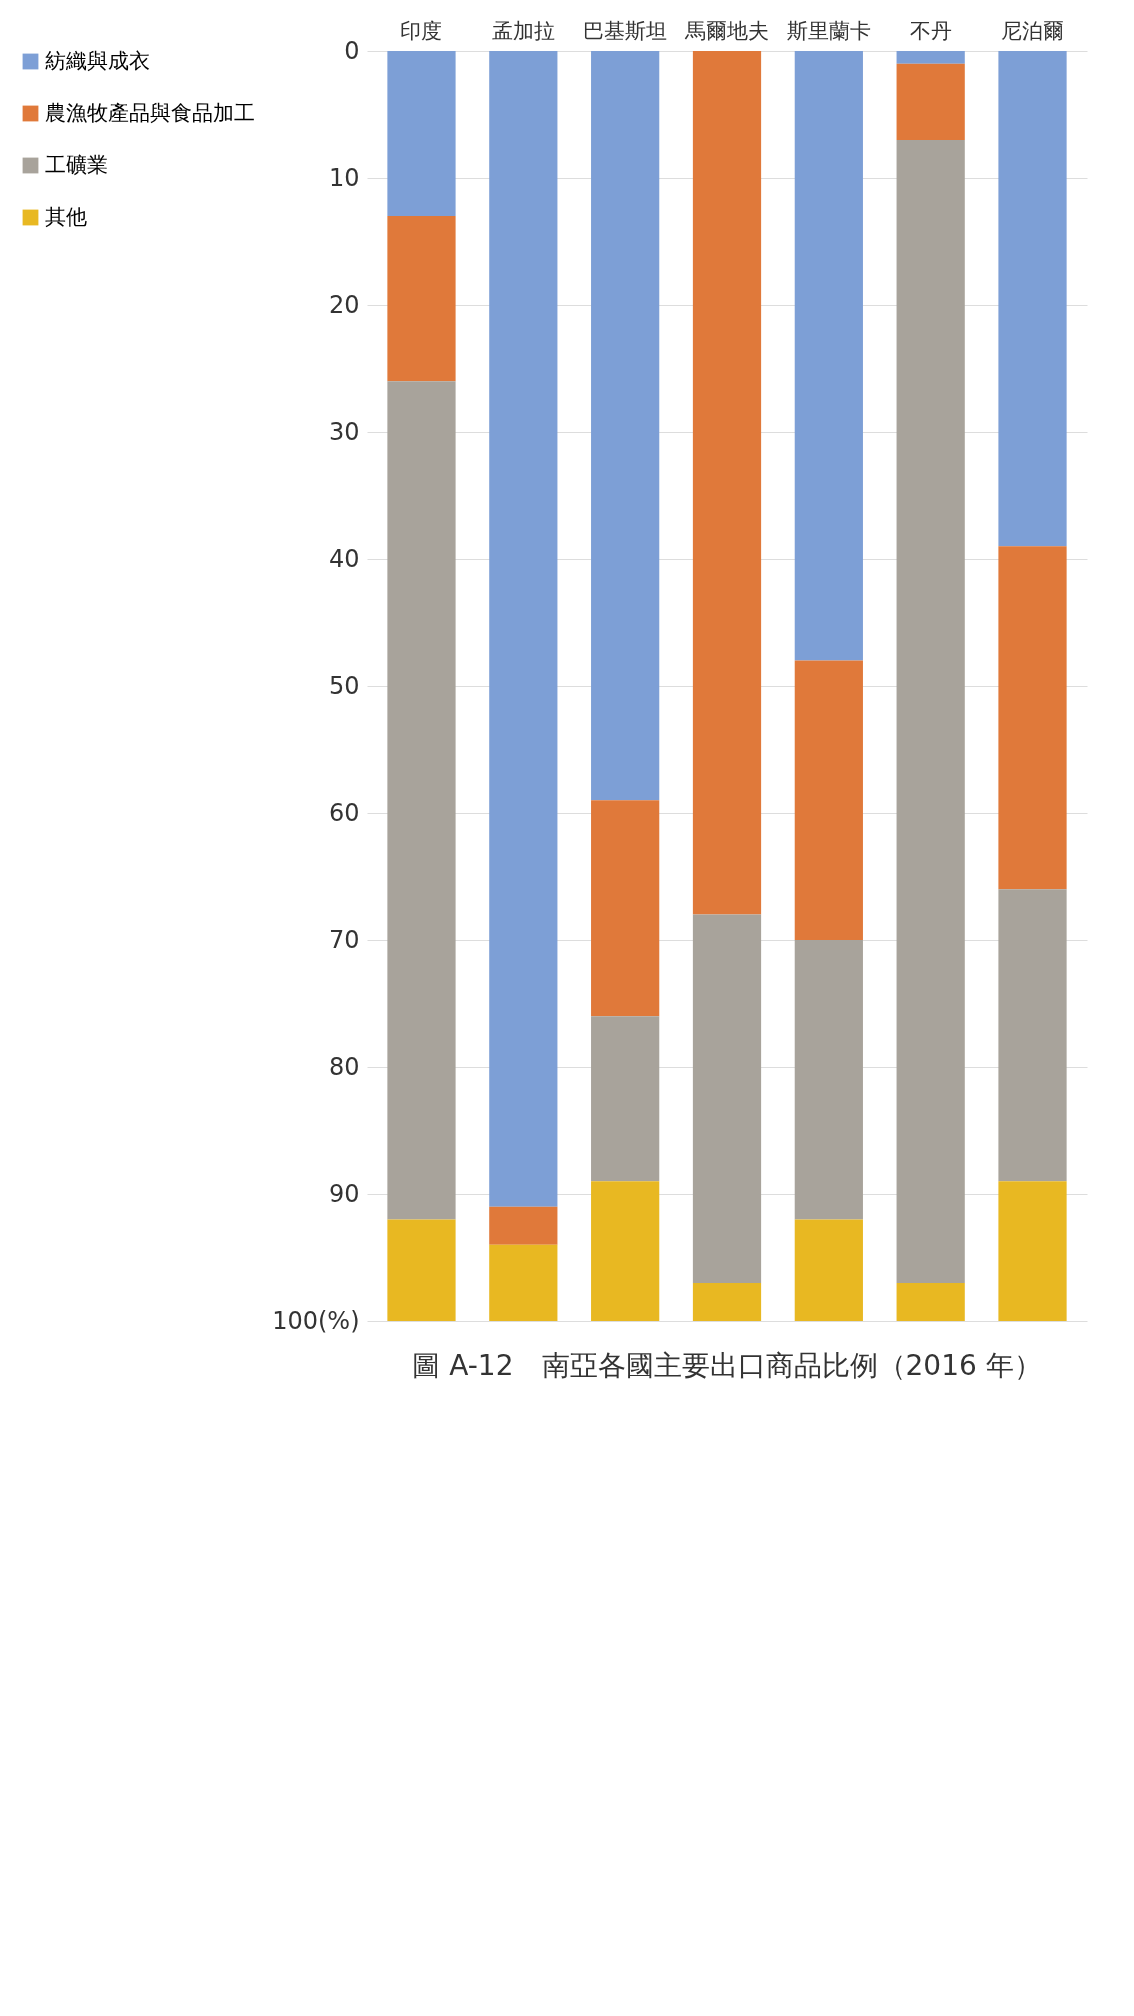  What do you see at coordinates (726, 30) in the screenshot?
I see `x-tick-label: 馬爾地夫` at bounding box center [726, 30].